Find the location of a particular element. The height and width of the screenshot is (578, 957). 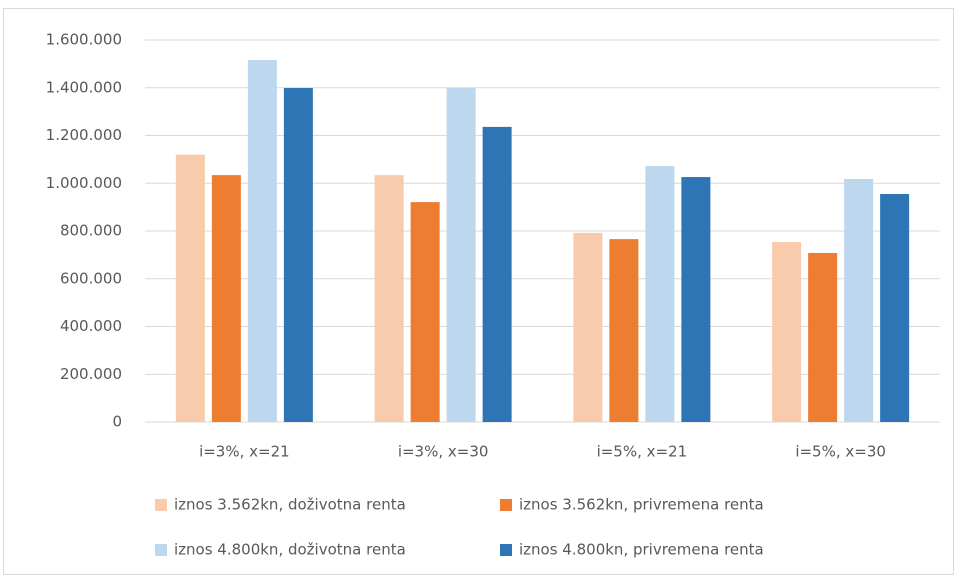

y-tick-label: 1.000.000 is located at coordinates (84, 183).